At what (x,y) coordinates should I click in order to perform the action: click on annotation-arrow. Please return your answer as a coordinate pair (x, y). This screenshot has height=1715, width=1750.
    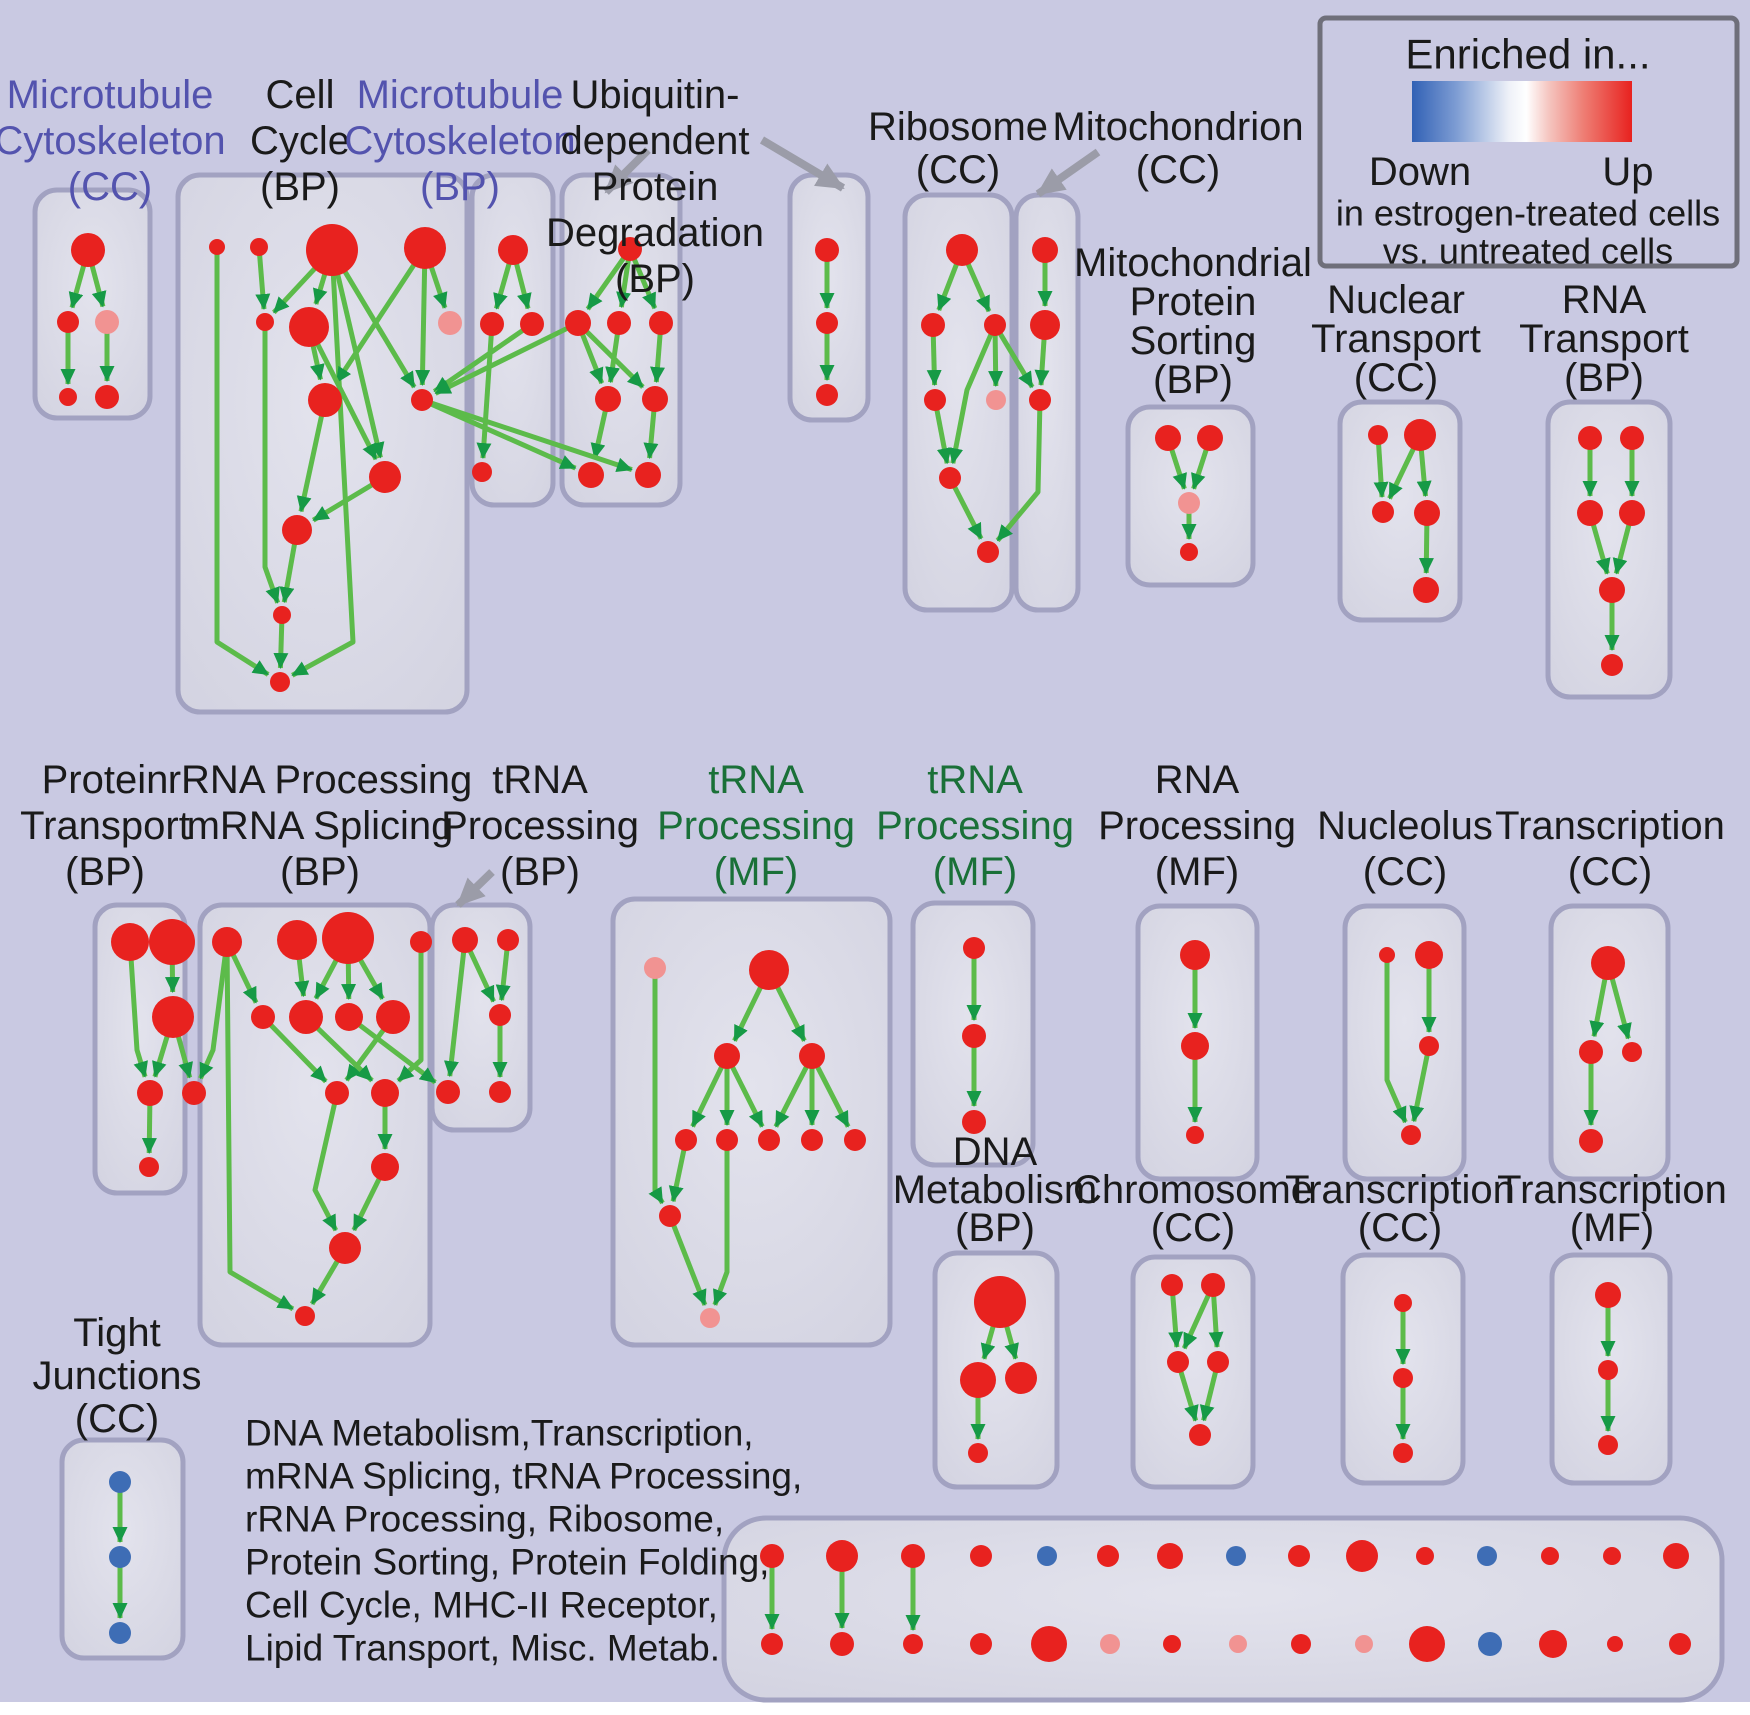
    Looking at the image, I should click on (802, 164).